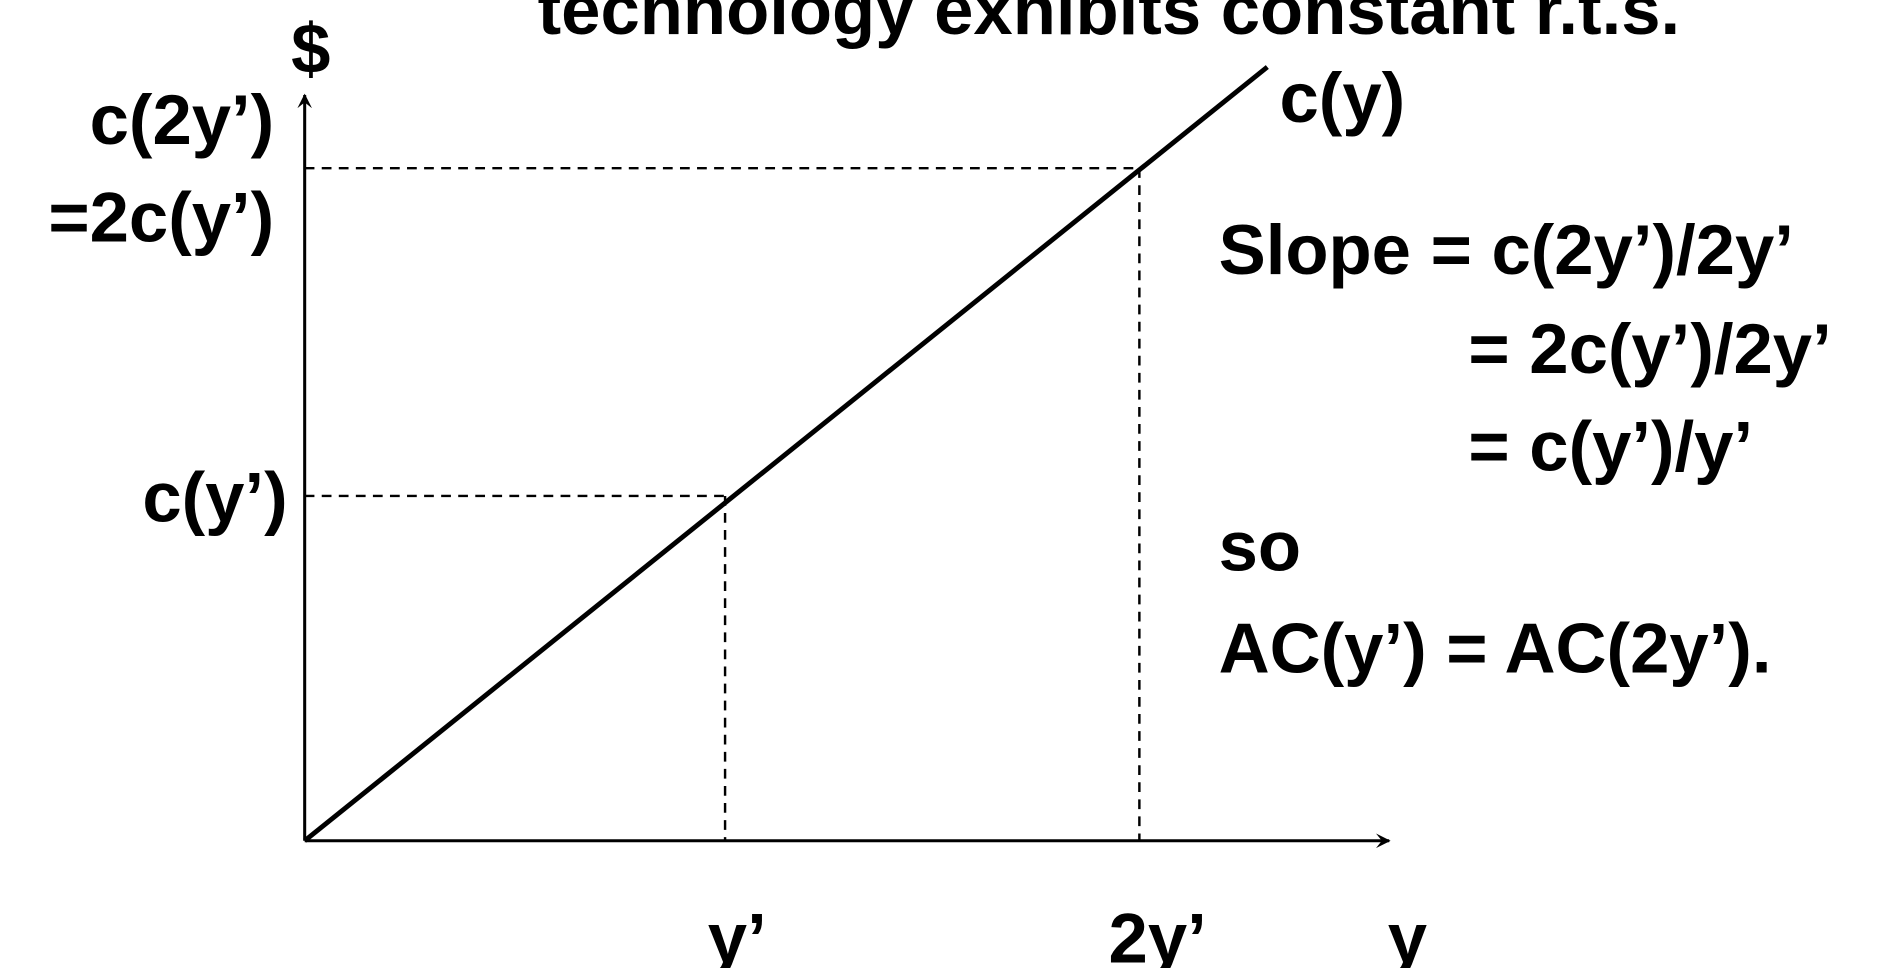  Describe the element at coordinates (1649, 348) in the screenshot. I see `annotation: = 2c(y’)/2y’` at that location.